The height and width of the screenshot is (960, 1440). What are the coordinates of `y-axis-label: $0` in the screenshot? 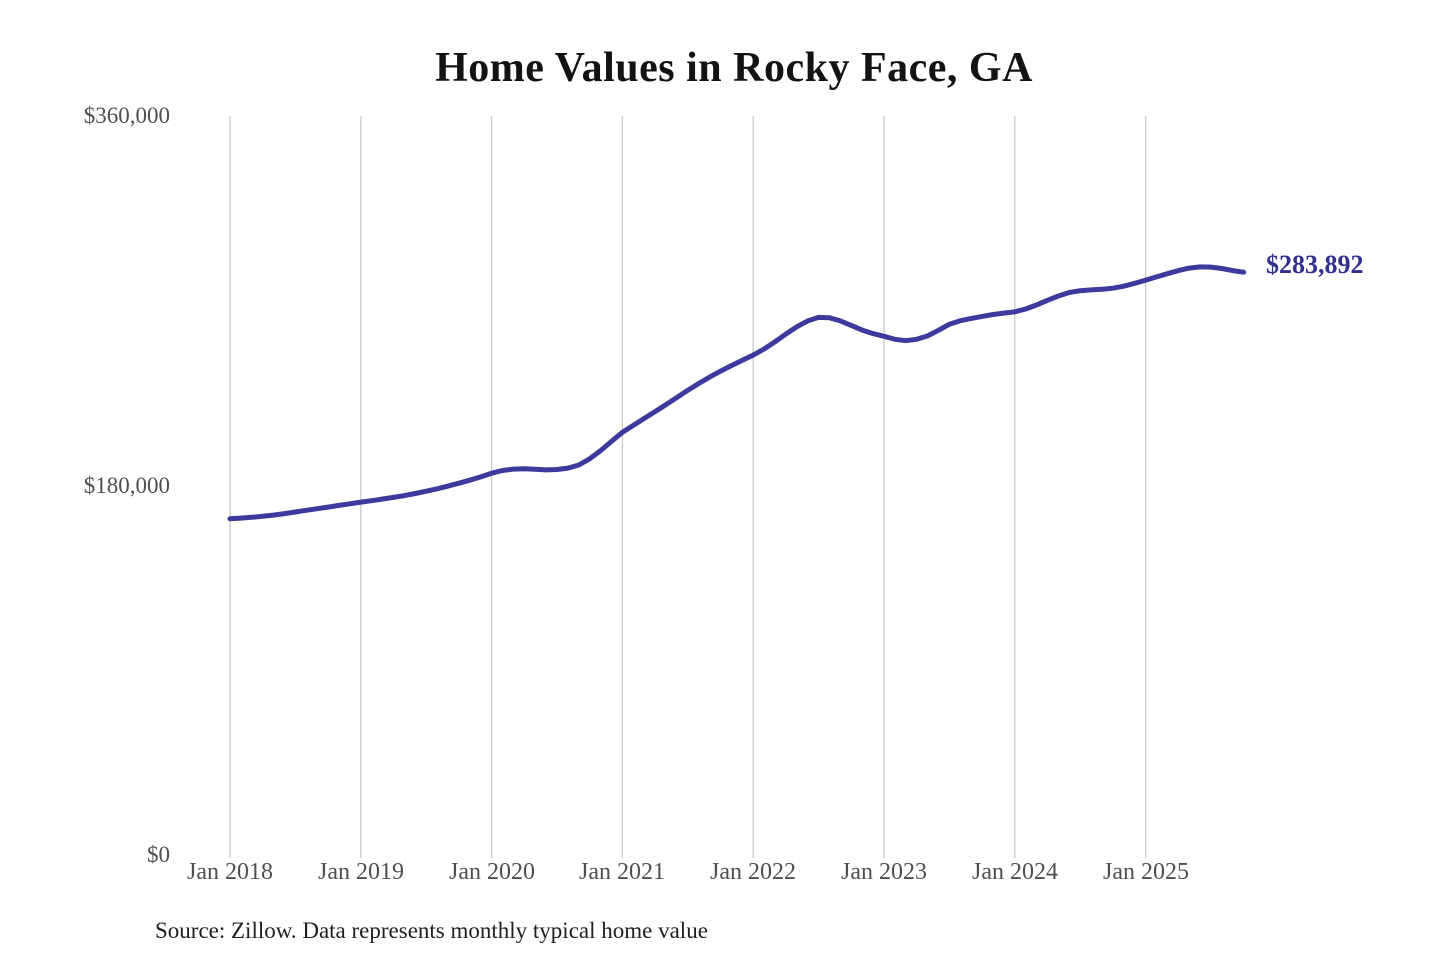 It's located at (158, 854).